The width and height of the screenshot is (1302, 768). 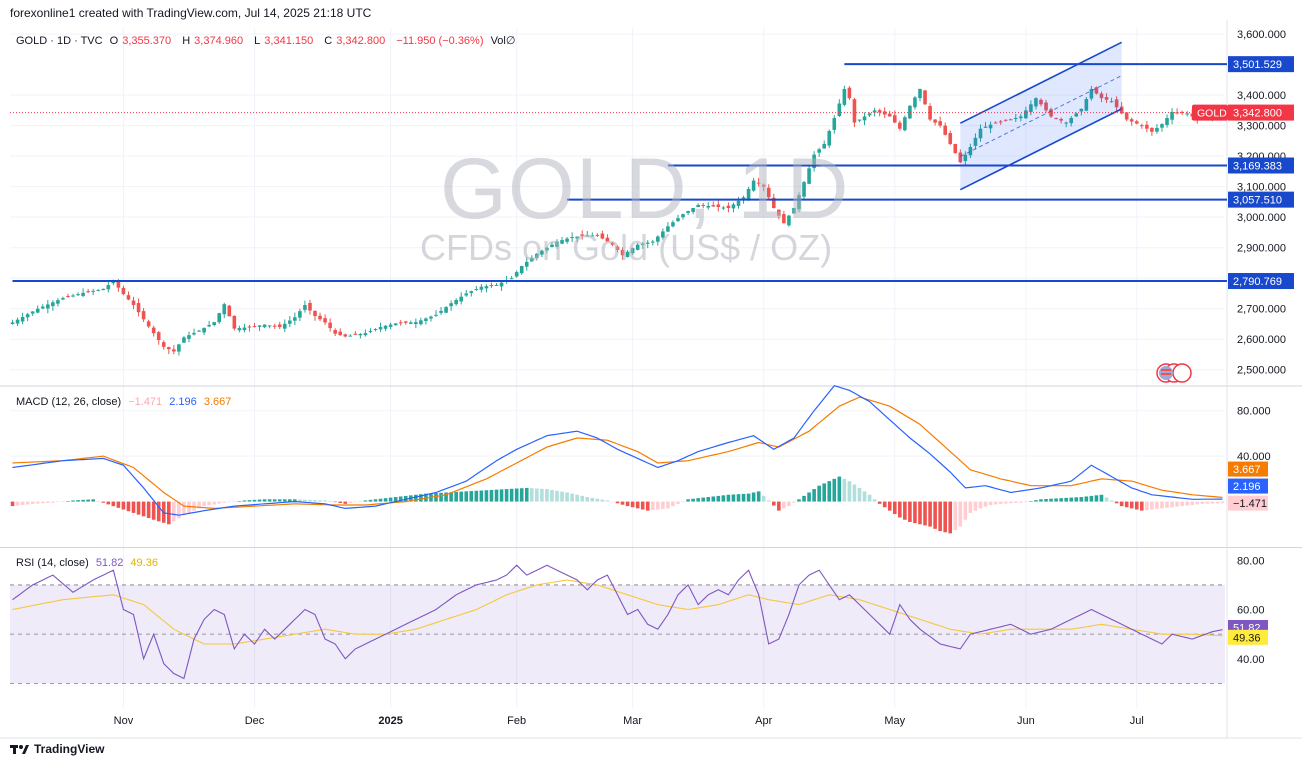 What do you see at coordinates (1257, 166) in the screenshot?
I see `level-price-label: 3,169.383` at bounding box center [1257, 166].